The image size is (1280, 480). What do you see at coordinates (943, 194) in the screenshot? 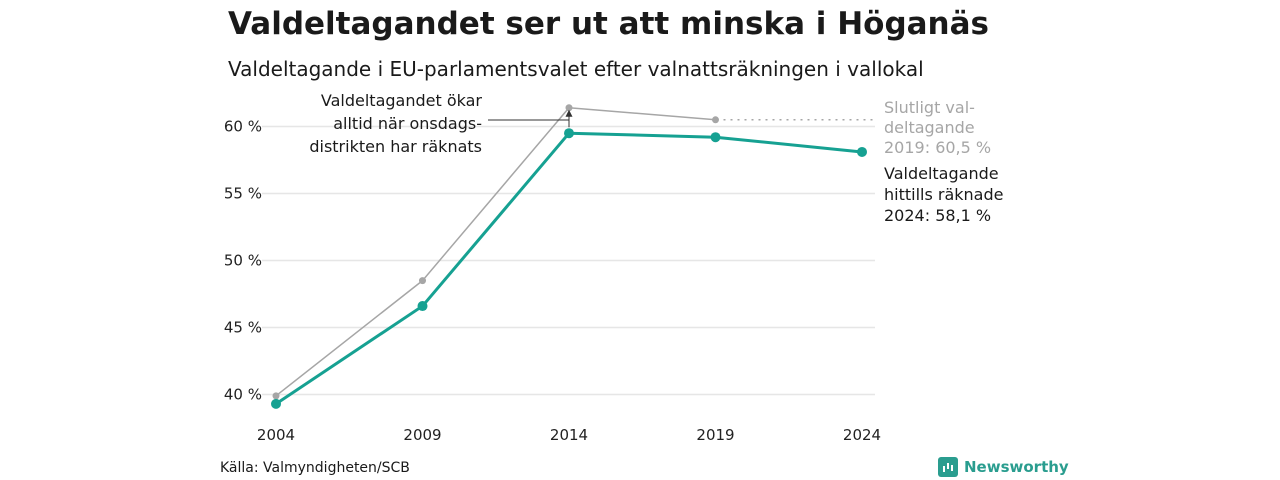
I see `annotation-counted-line: hittills räknade` at bounding box center [943, 194].